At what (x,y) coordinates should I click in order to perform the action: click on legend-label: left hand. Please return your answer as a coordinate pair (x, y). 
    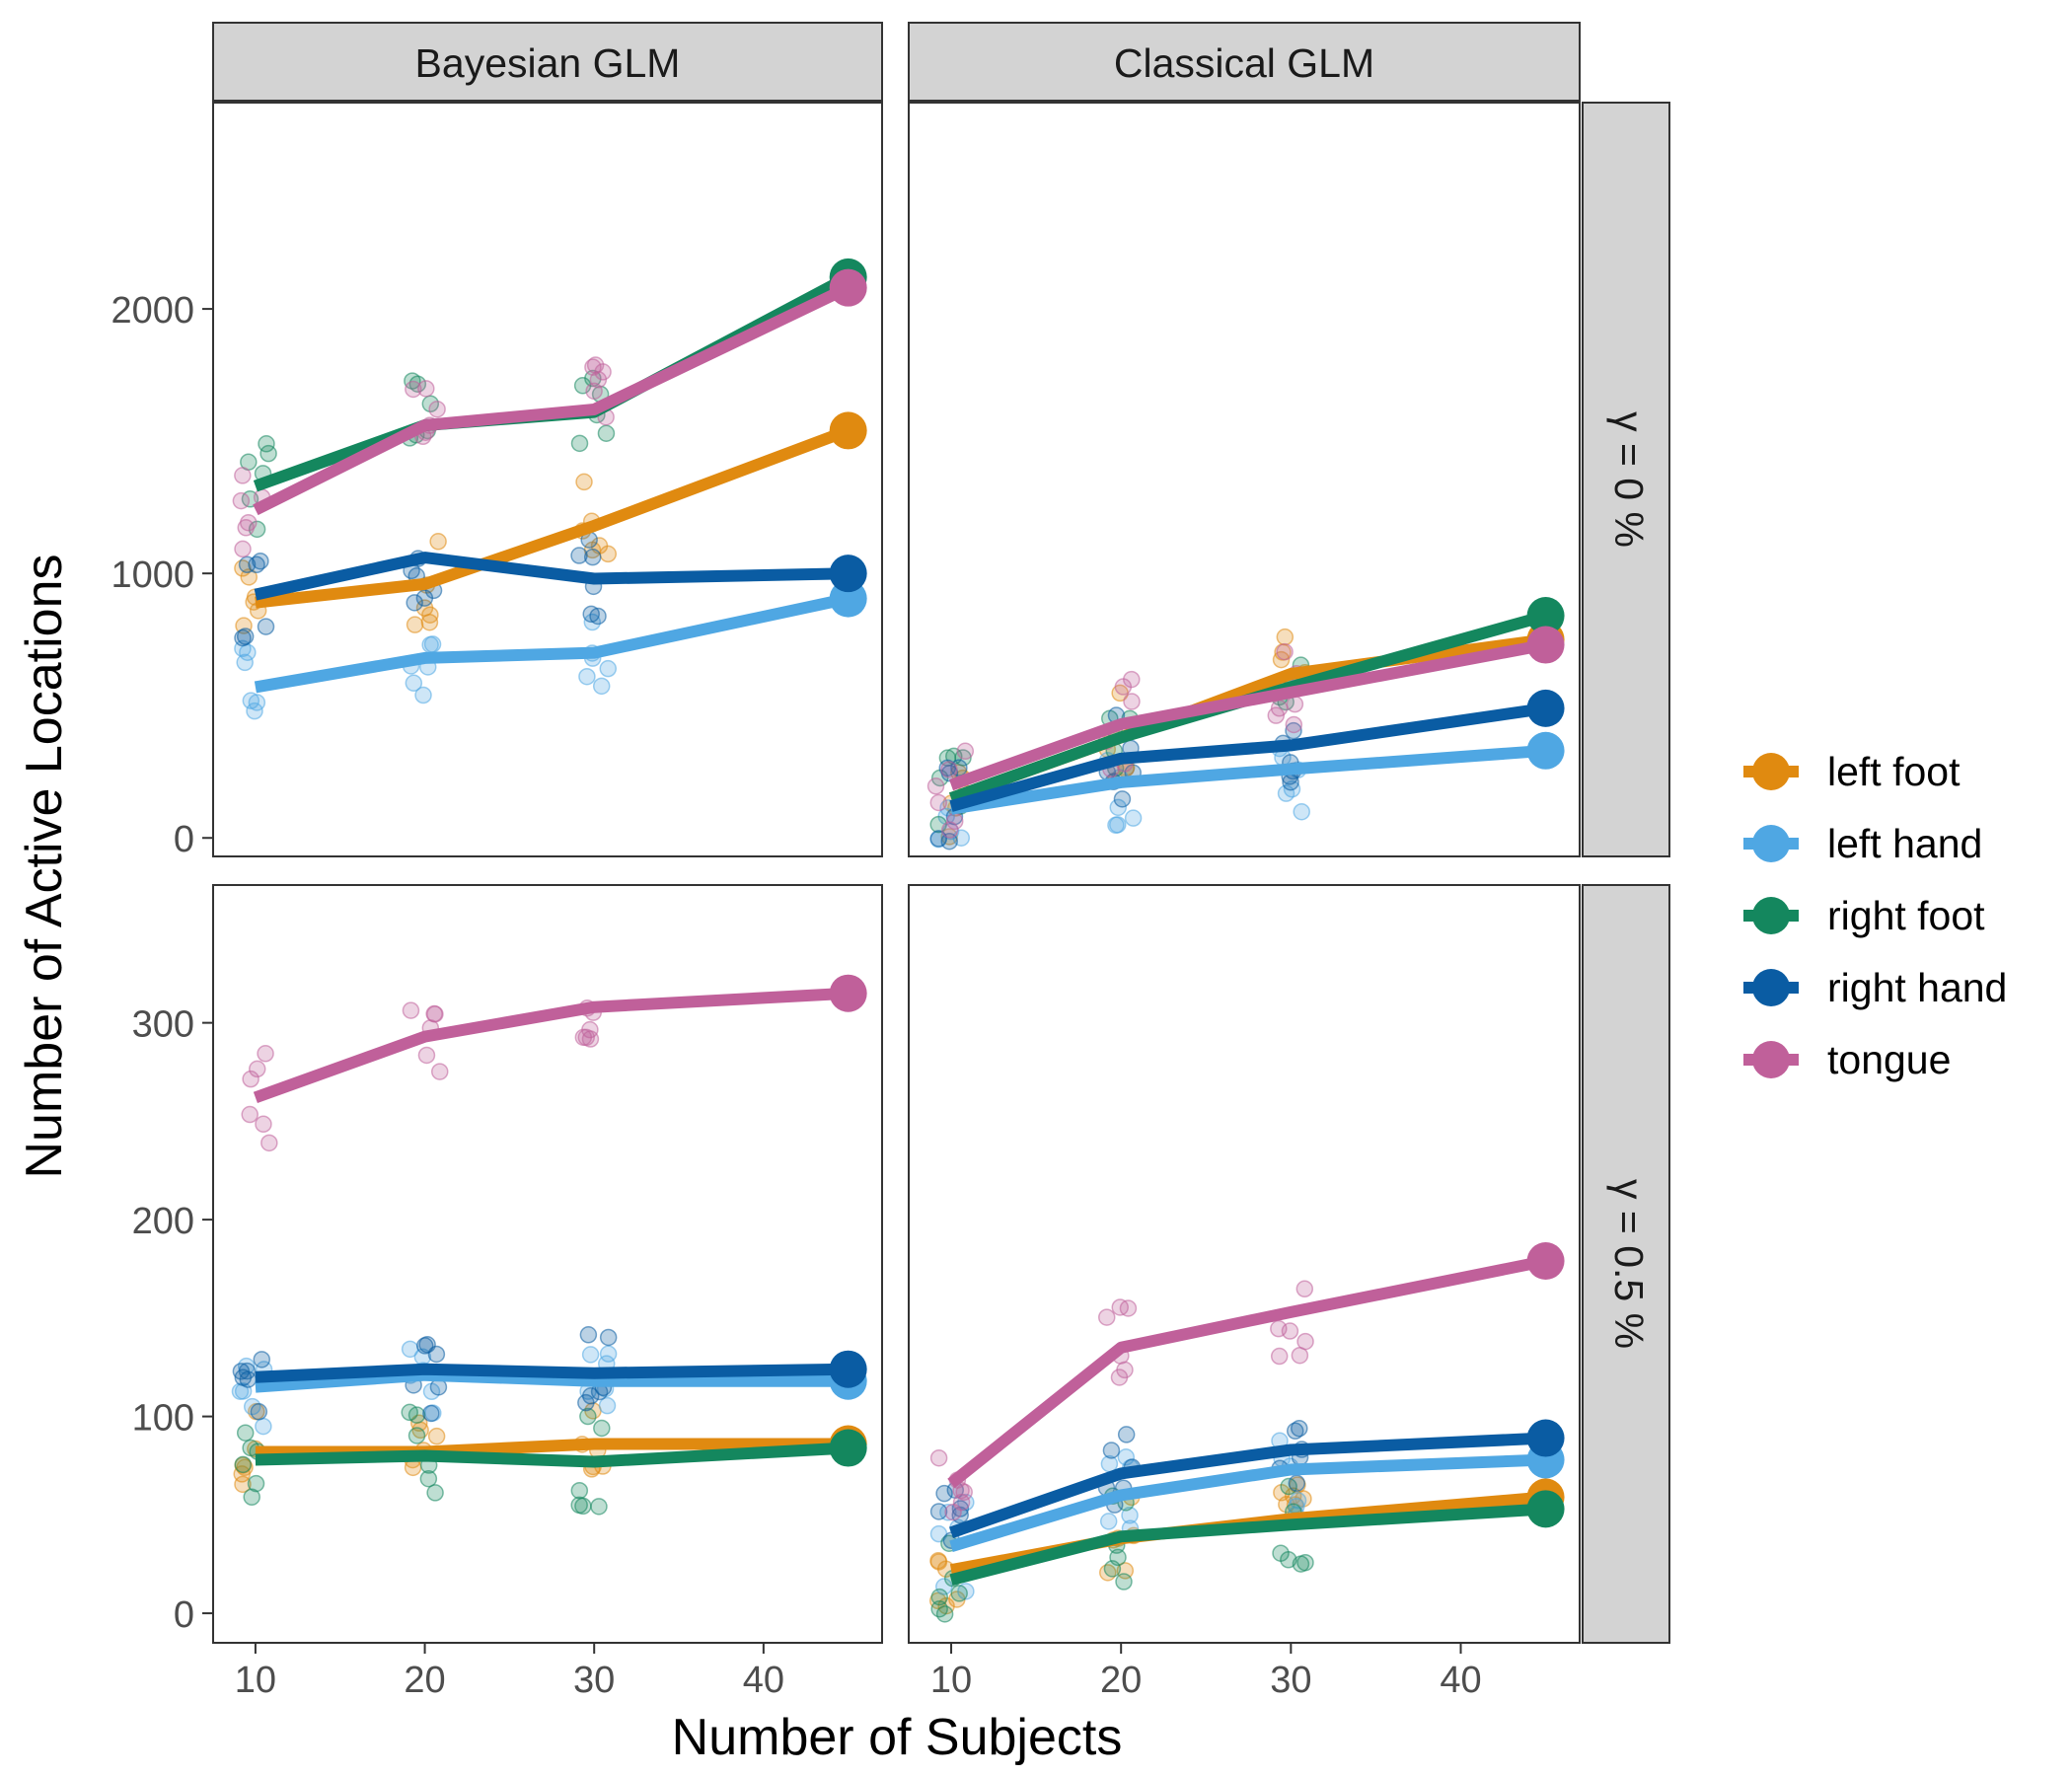
    Looking at the image, I should click on (1905, 844).